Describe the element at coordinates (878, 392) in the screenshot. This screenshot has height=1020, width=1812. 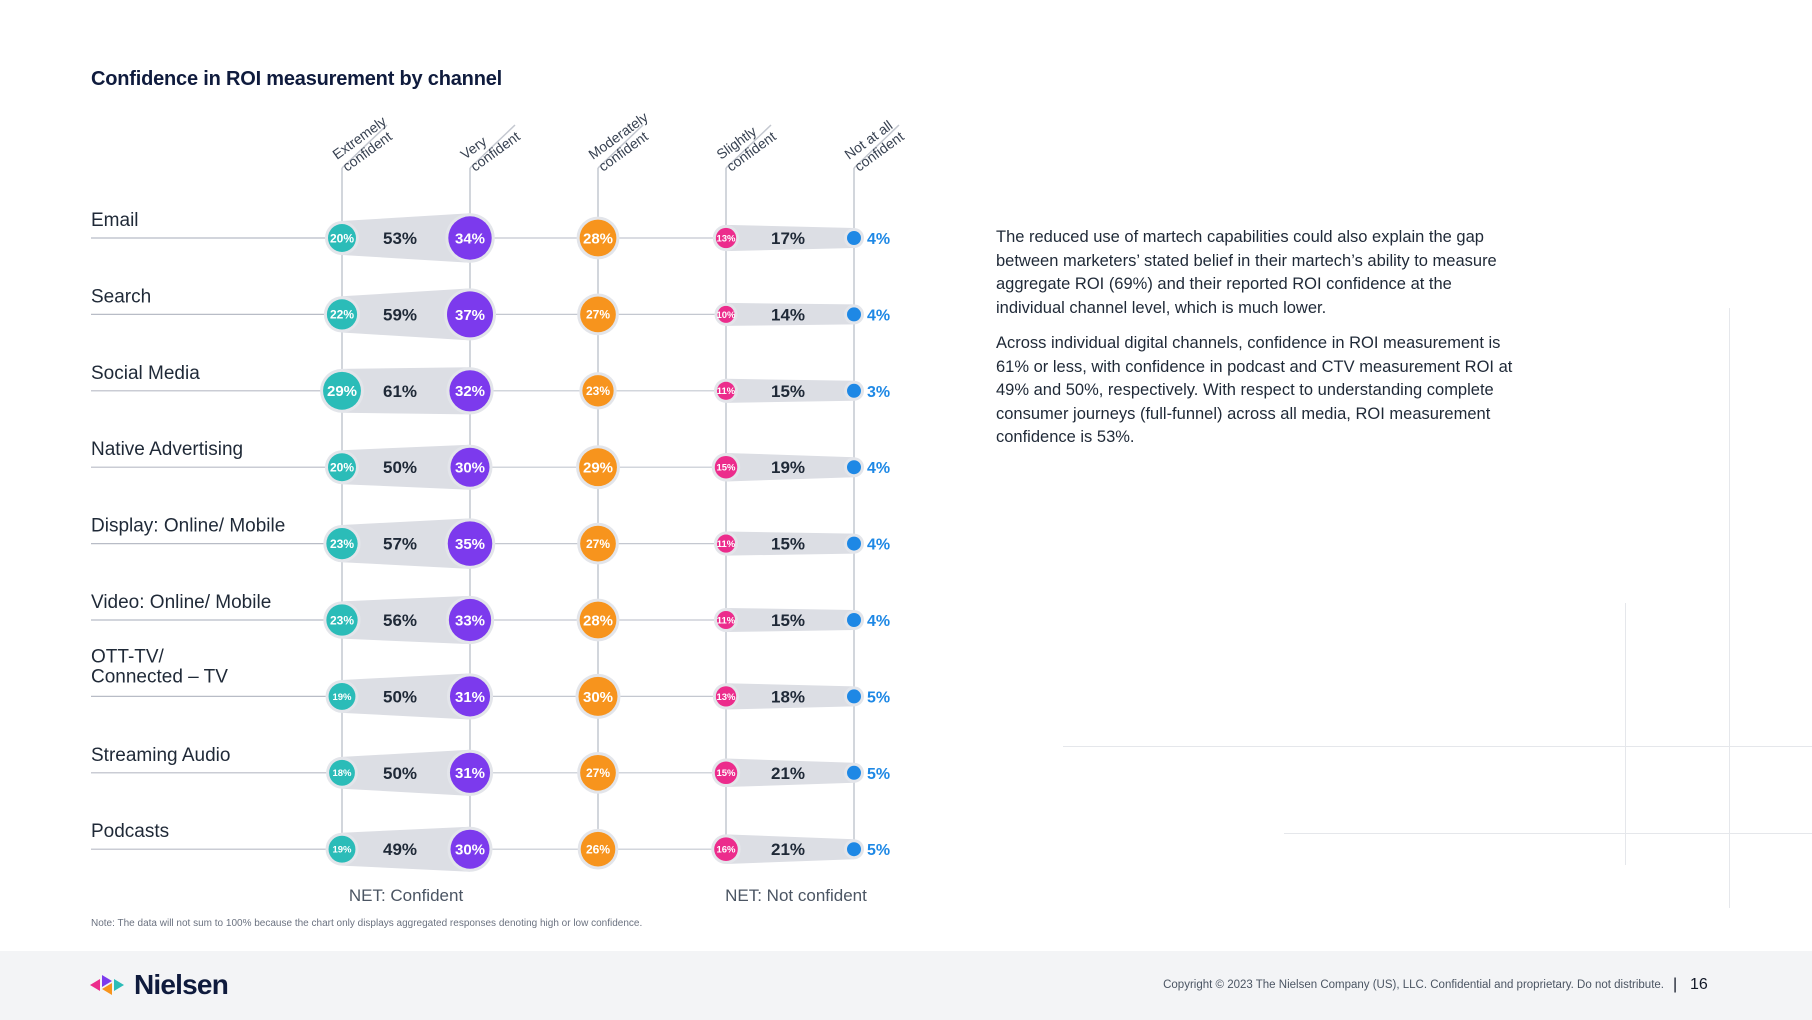
I see `data-label-not_at_all: 3%` at that location.